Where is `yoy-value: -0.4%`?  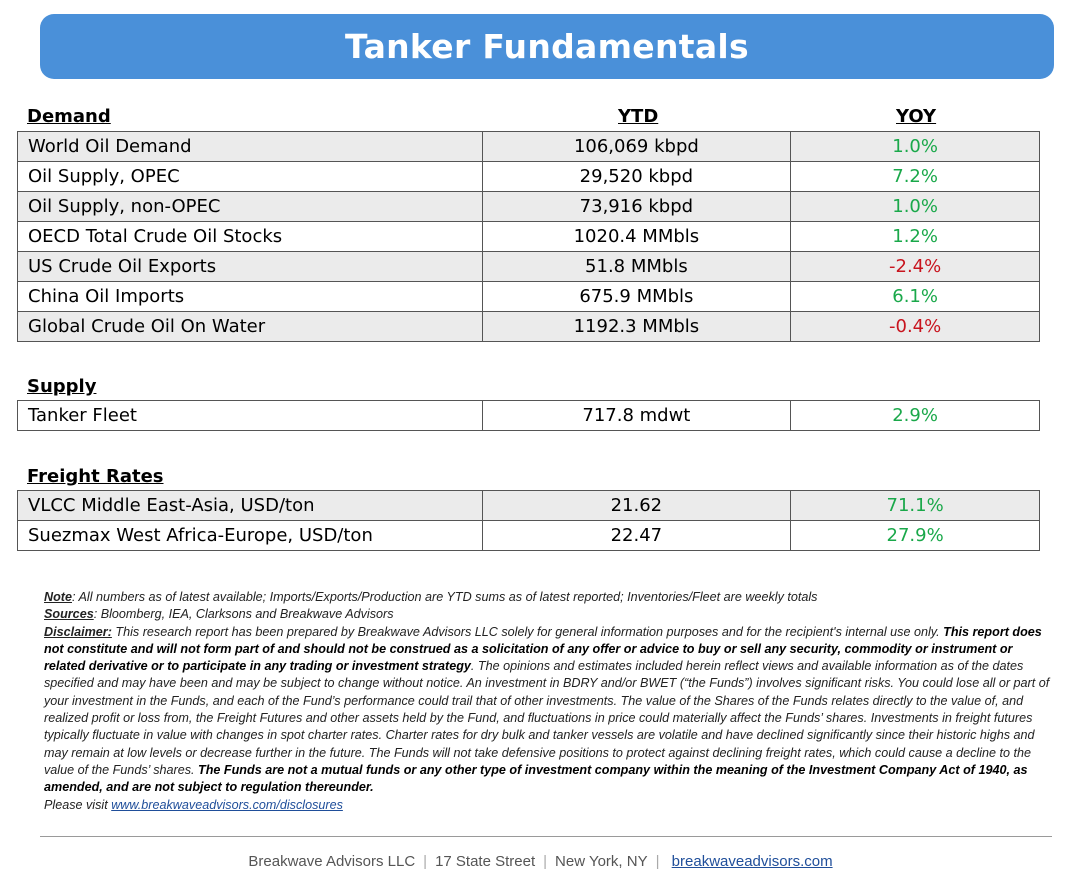 yoy-value: -0.4% is located at coordinates (915, 326).